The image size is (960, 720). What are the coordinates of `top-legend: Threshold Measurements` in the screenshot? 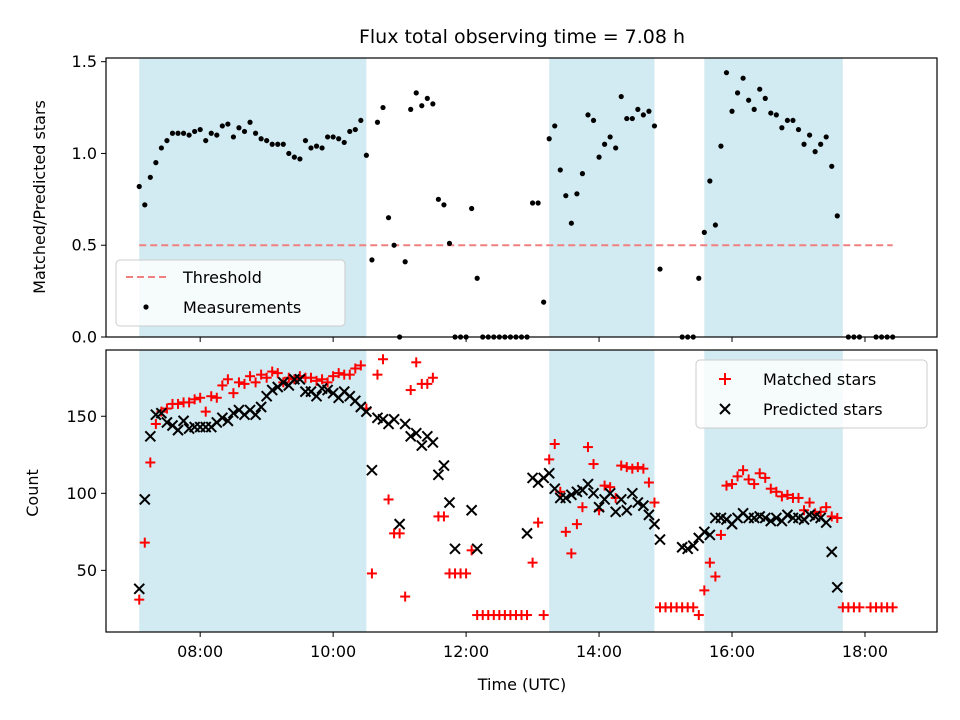 It's located at (230, 293).